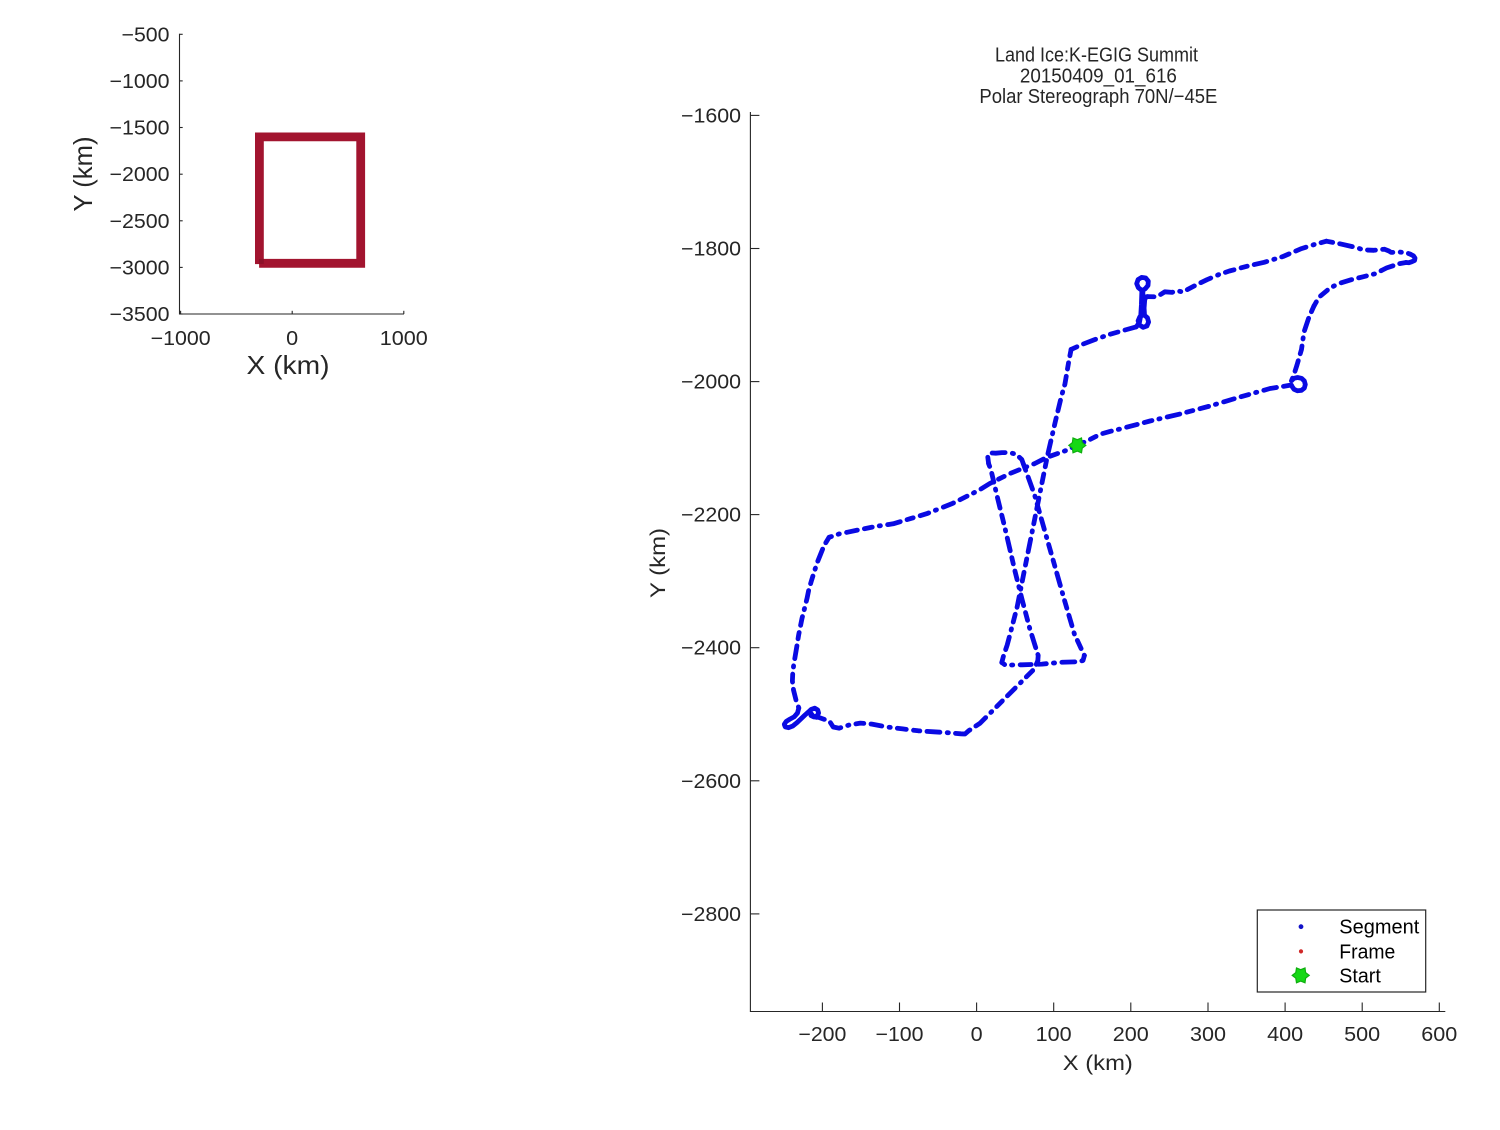 This screenshot has width=1500, height=1130. I want to click on svg-text: −2400, so click(711, 649).